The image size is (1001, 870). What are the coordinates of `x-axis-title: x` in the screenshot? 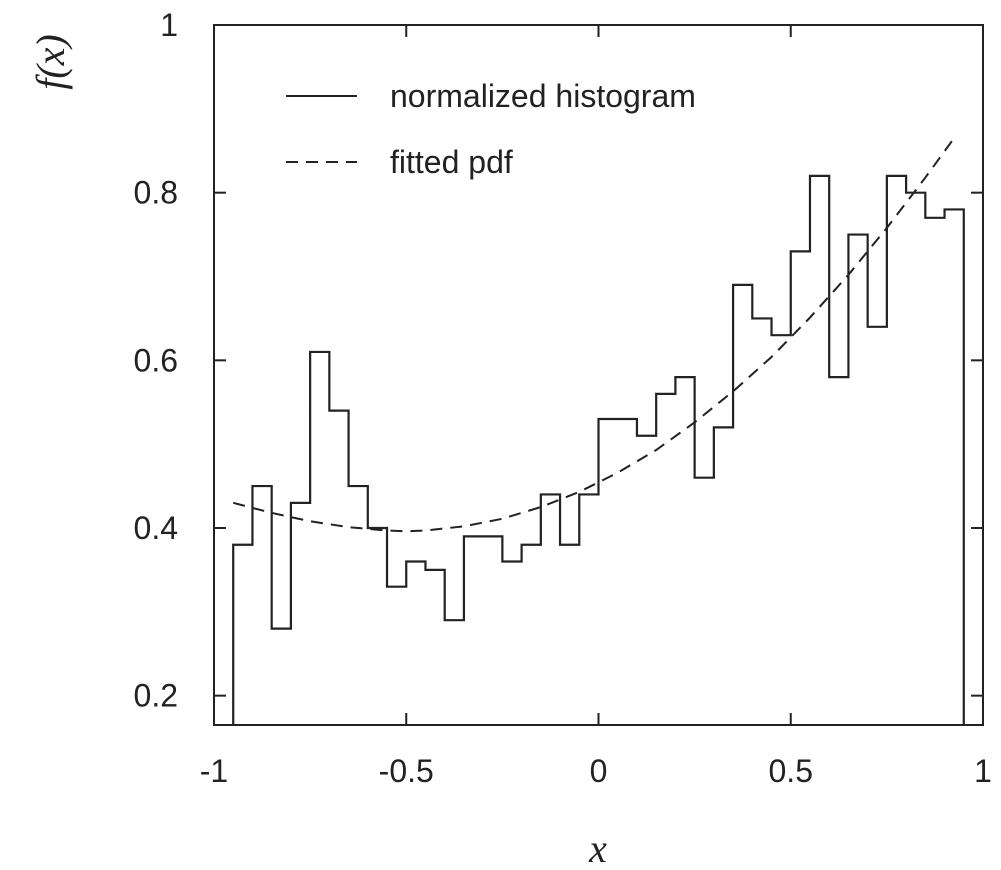 It's located at (597, 848).